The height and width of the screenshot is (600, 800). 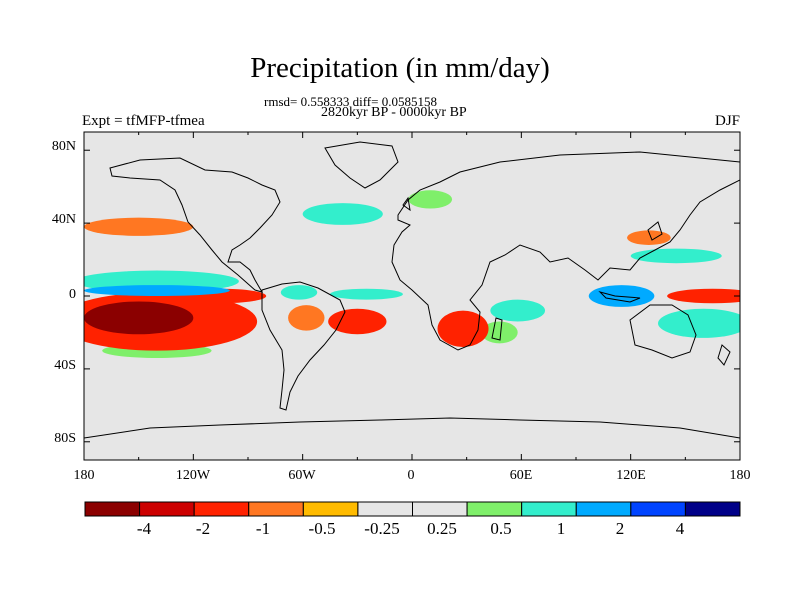 I want to click on lon-label: 120E, so click(x=631, y=475).